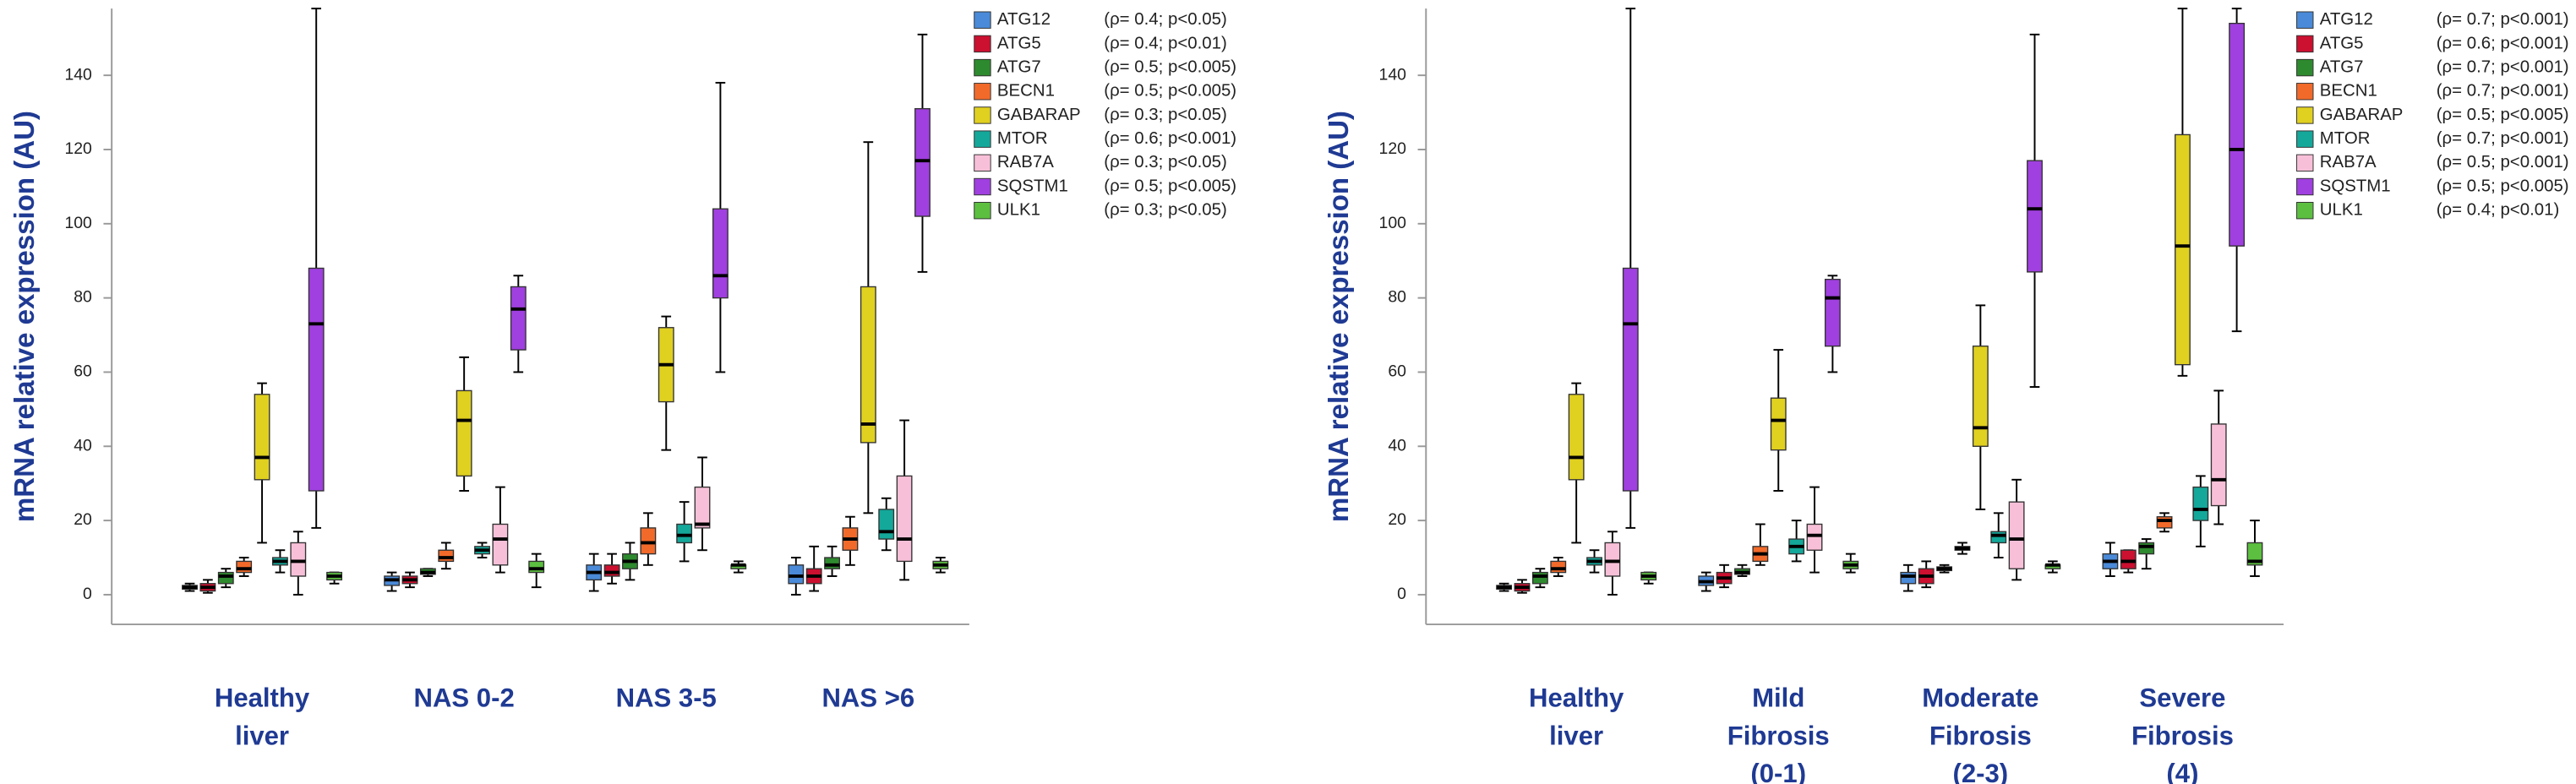 This screenshot has width=2576, height=784. I want to click on y-tick-label: 20, so click(1397, 519).